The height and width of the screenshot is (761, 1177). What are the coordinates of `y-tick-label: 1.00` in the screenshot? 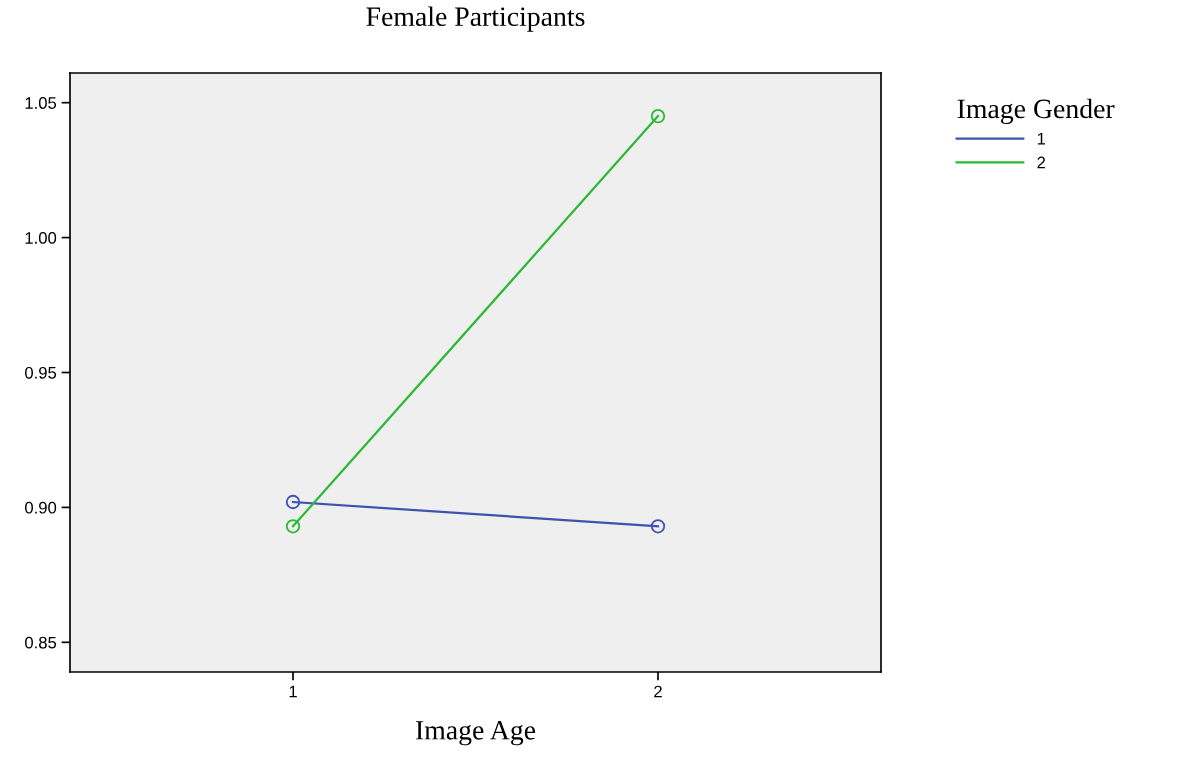 It's located at (41, 237).